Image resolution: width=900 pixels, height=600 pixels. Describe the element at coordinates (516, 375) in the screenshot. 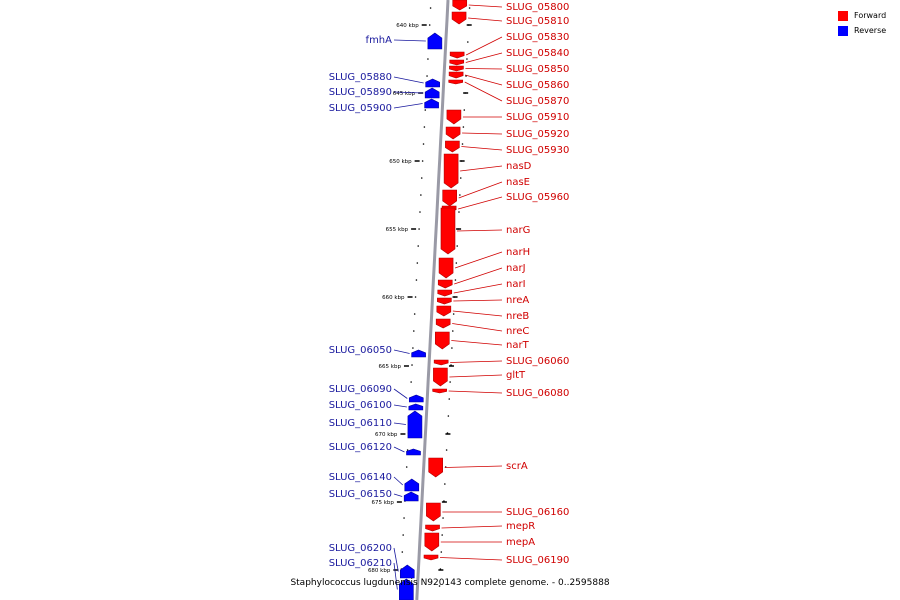

I see `forward-gene-label: gltT` at that location.